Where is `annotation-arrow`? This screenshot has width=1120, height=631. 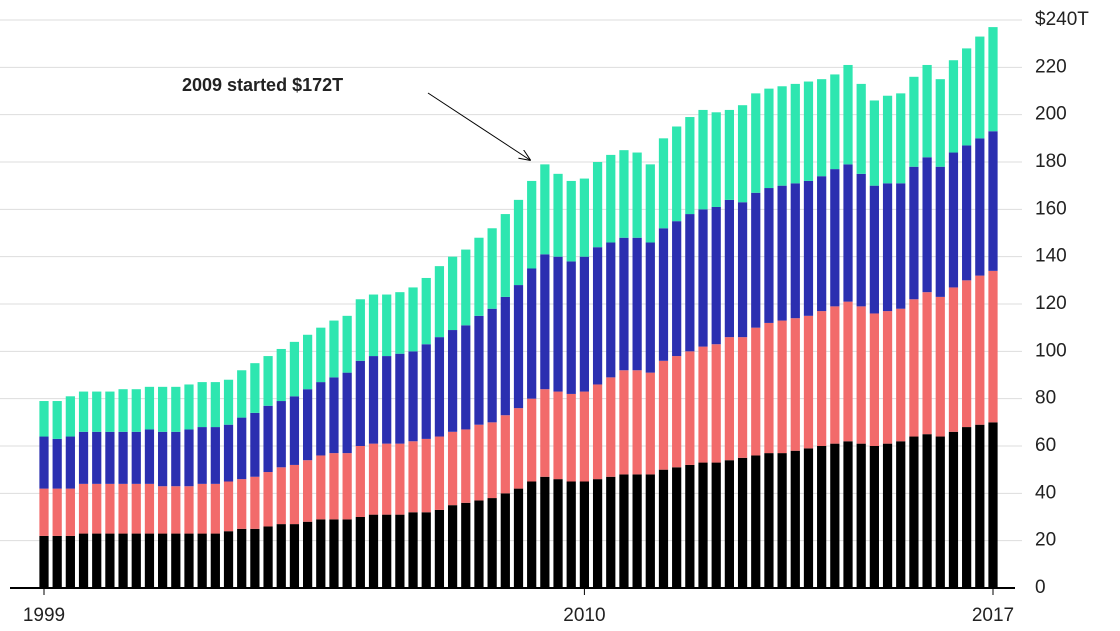 annotation-arrow is located at coordinates (478, 126).